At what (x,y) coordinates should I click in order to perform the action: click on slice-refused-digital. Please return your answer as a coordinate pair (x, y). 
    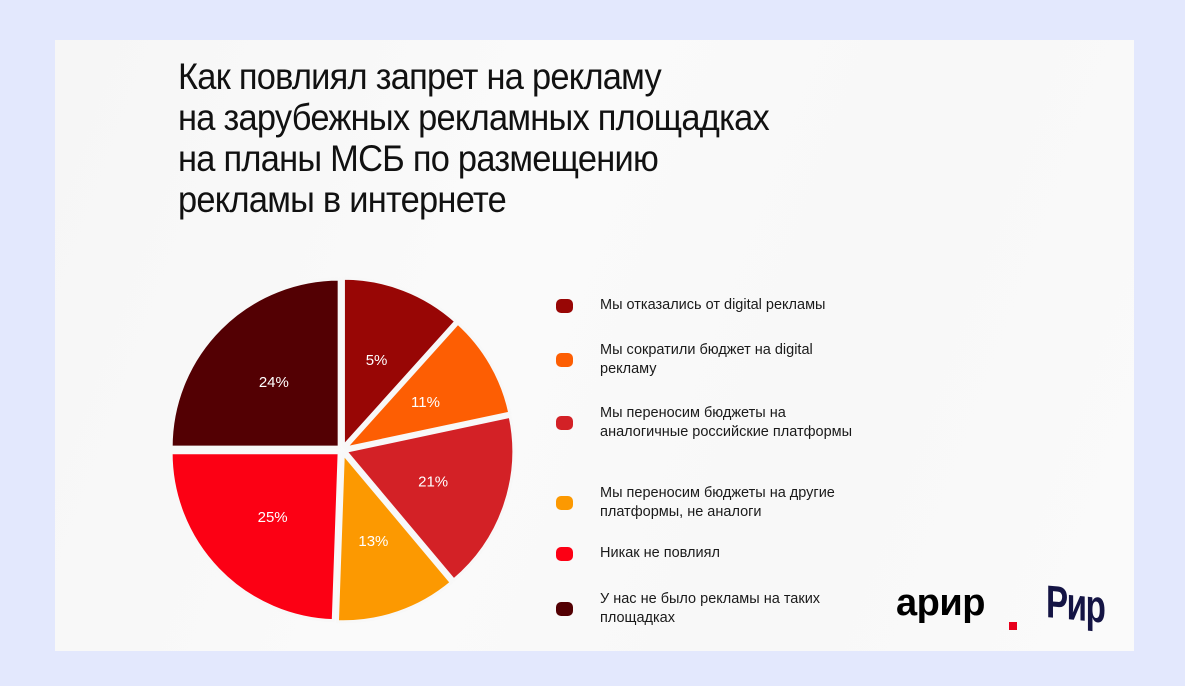
    Looking at the image, I should click on (399, 362).